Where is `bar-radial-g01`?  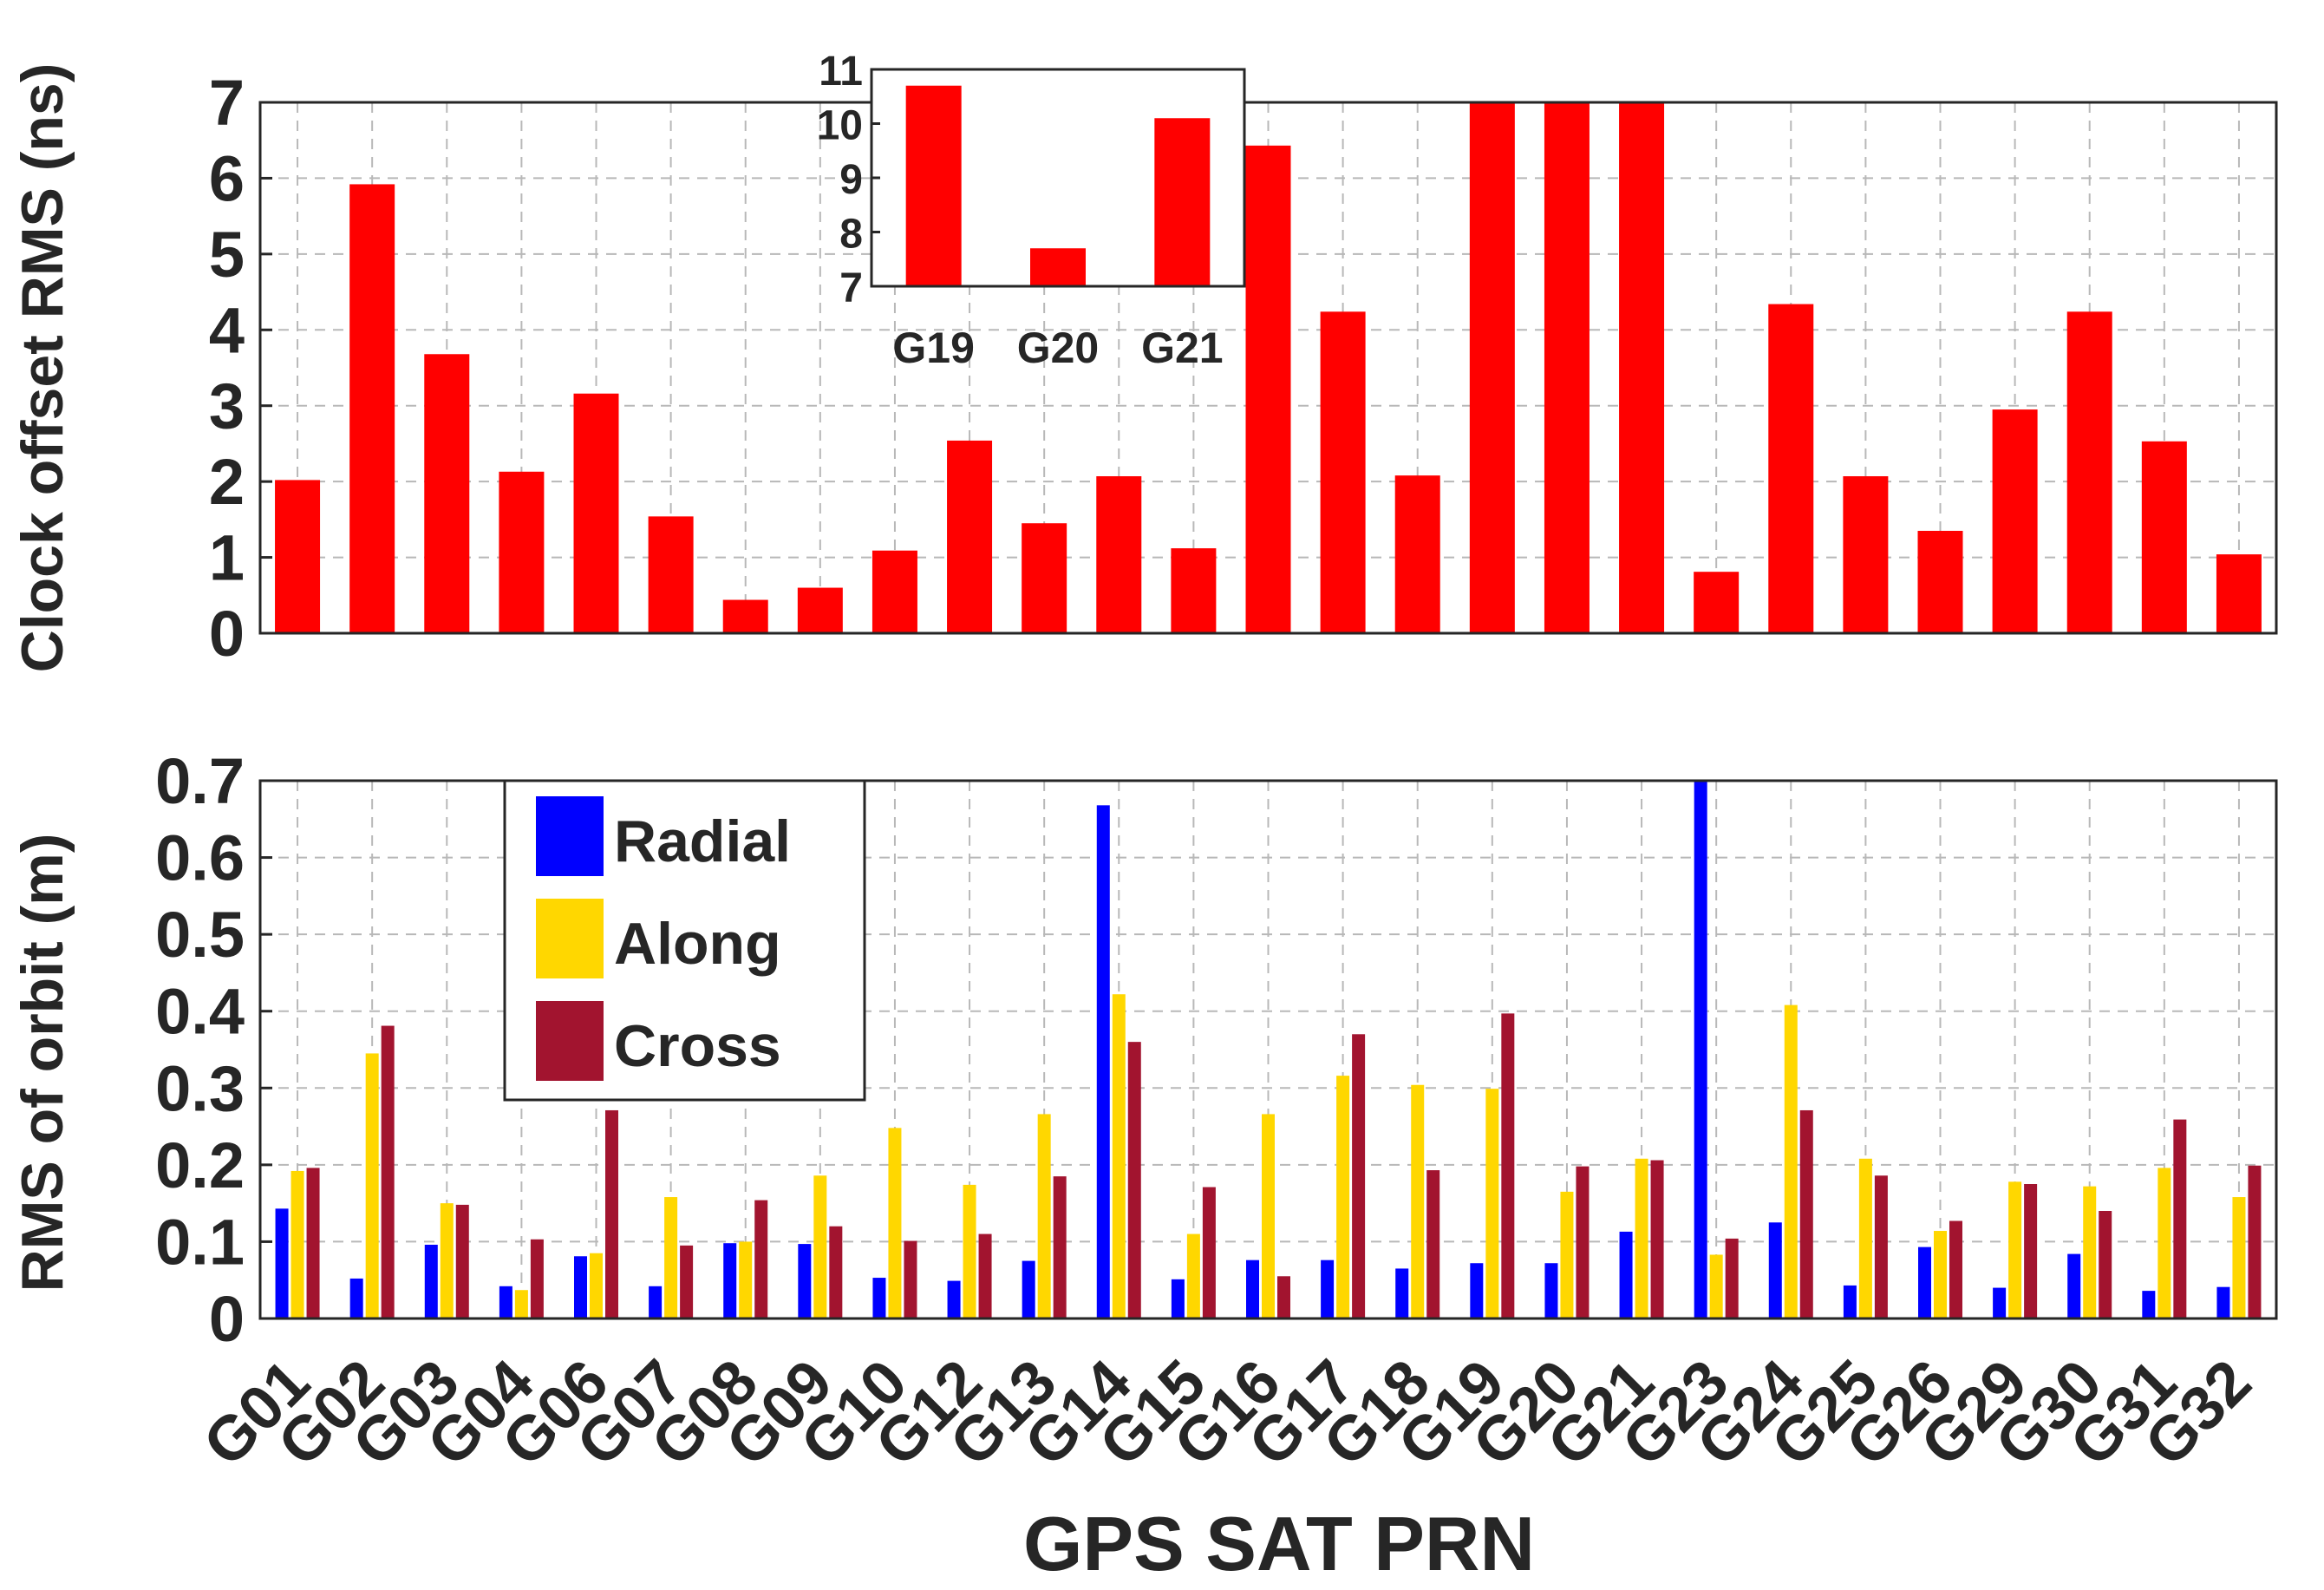 bar-radial-g01 is located at coordinates (282, 1263).